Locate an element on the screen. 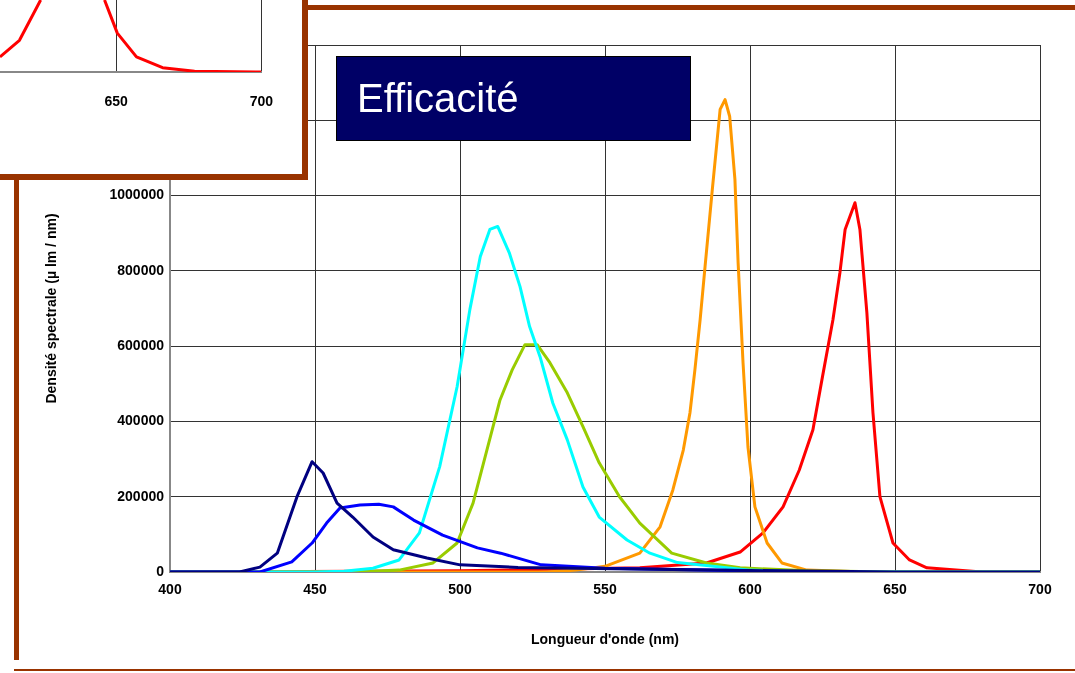  x-axis-title: Longueur d'onde (nm) is located at coordinates (605, 639).